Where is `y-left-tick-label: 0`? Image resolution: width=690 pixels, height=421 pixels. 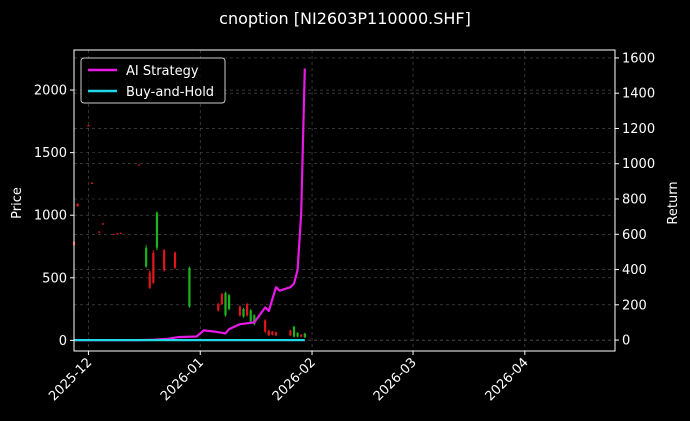
y-left-tick-label: 0 is located at coordinates (63, 341).